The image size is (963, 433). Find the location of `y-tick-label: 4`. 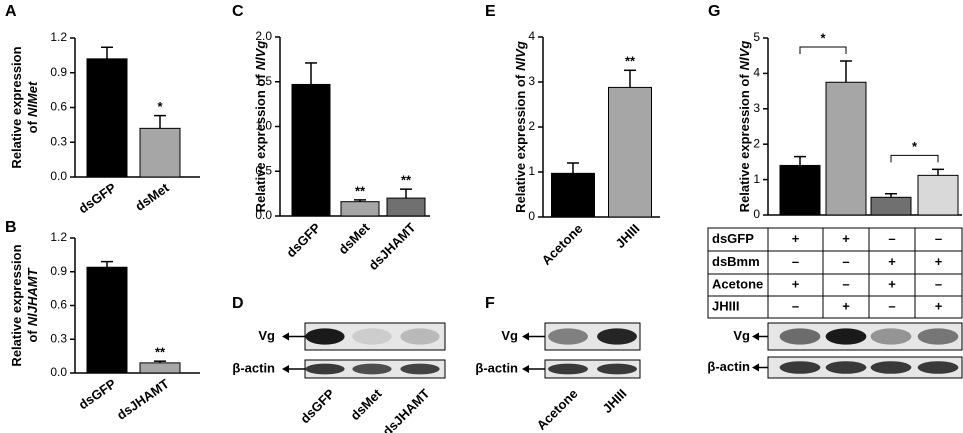

y-tick-label: 4 is located at coordinates (531, 36).